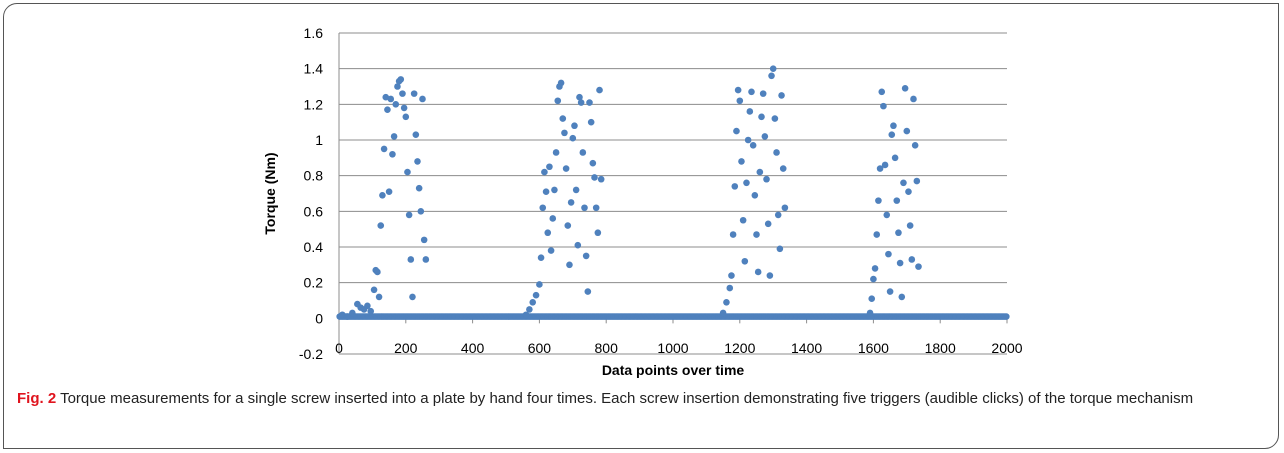  I want to click on y-axis-title: Torque (Nm), so click(270, 193).